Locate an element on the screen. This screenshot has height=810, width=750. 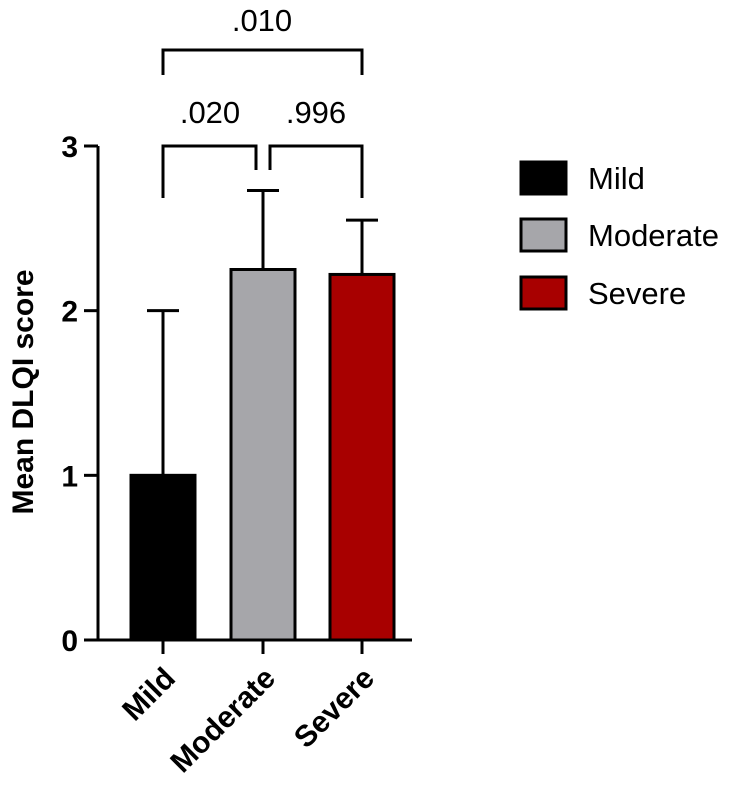
p-value-label: .020 is located at coordinates (210, 112).